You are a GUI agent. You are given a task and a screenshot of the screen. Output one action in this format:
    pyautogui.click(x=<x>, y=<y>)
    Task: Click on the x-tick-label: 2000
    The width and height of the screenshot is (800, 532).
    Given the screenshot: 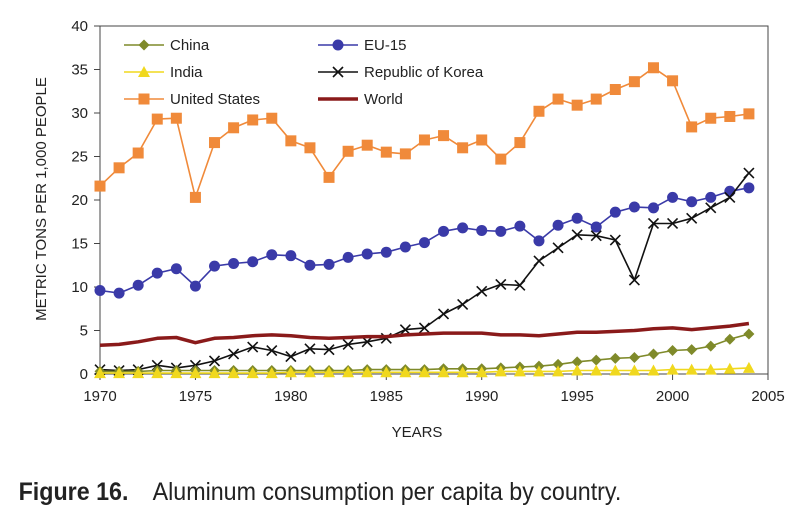 What is the action you would take?
    pyautogui.click(x=672, y=396)
    